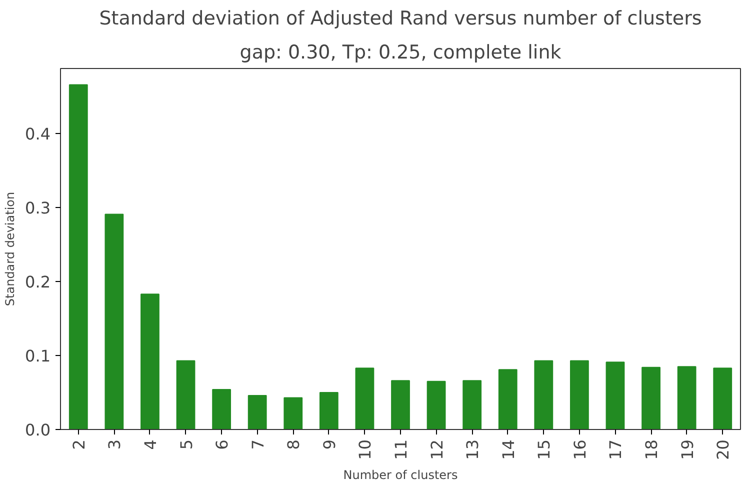 Image resolution: width=755 pixels, height=484 pixels. What do you see at coordinates (580, 450) in the screenshot?
I see `x-tick-label: 16` at bounding box center [580, 450].